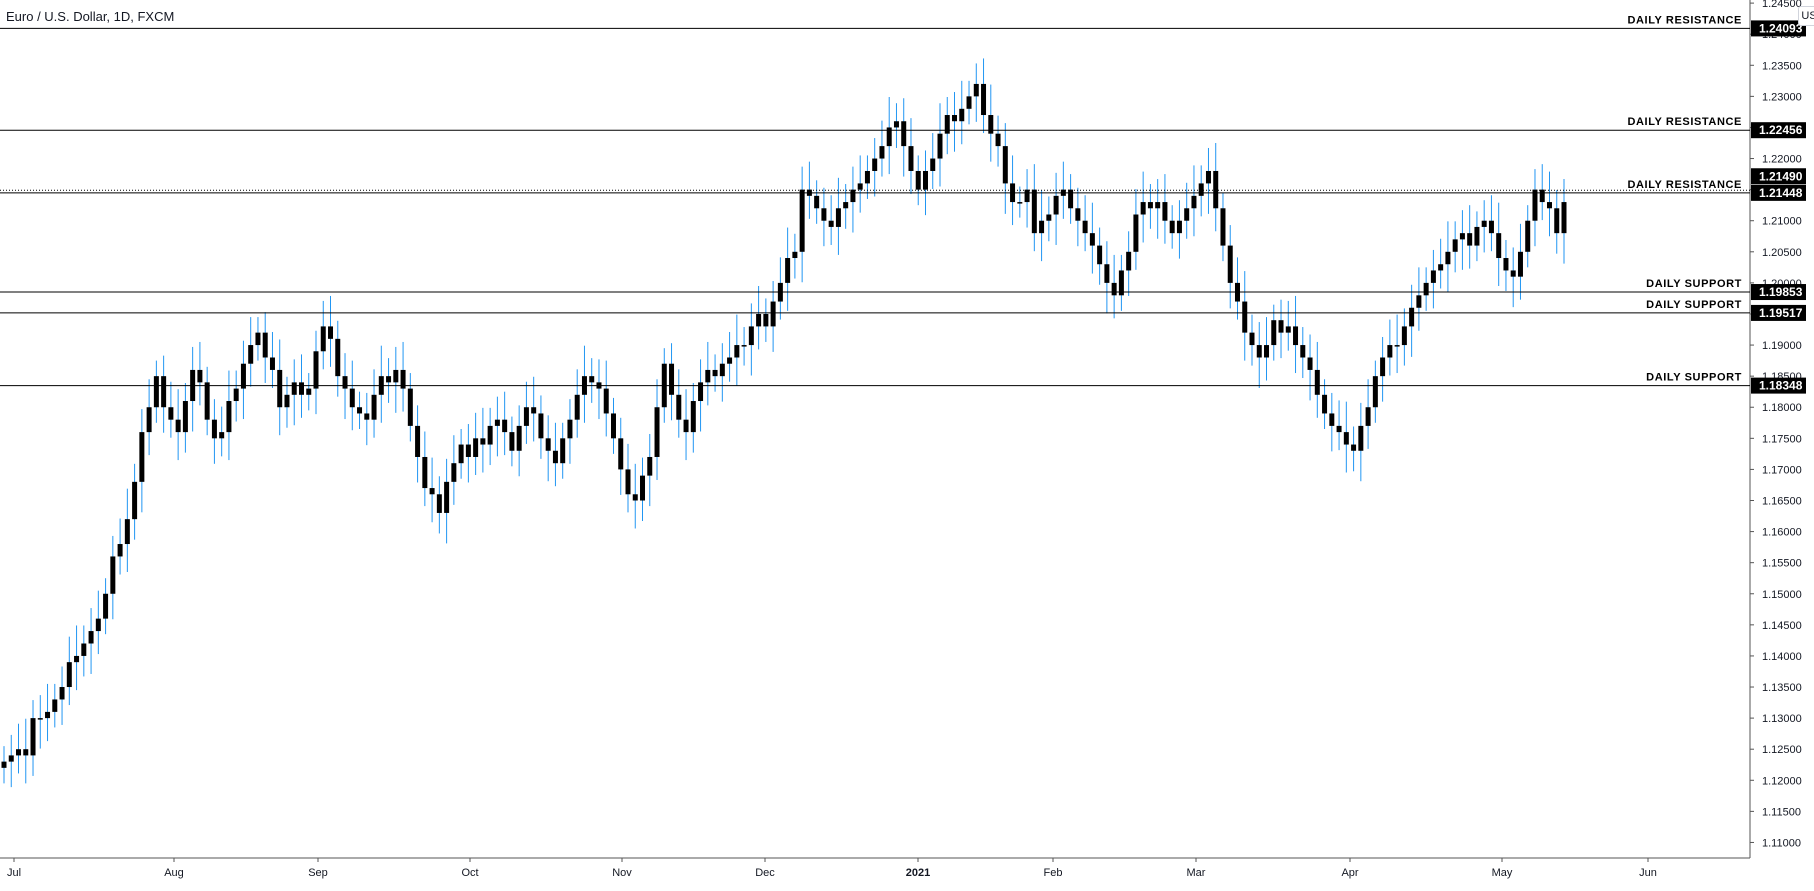 Image resolution: width=1814 pixels, height=891 pixels. I want to click on currency-button: USD, so click(1806, 16).